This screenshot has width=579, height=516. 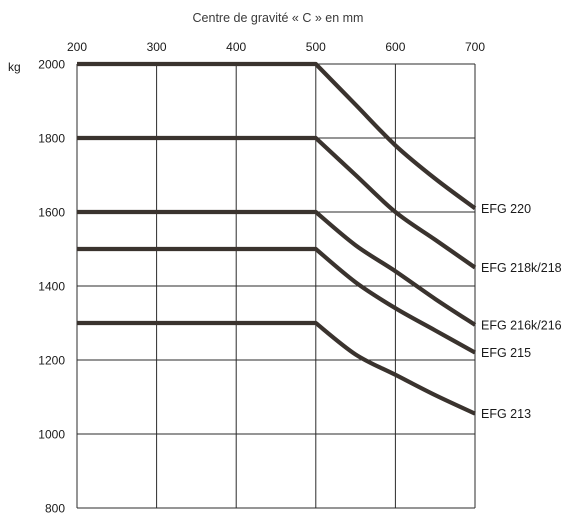 I want to click on x-axis-title: Centre de gravité « C » en mm, so click(x=278, y=18).